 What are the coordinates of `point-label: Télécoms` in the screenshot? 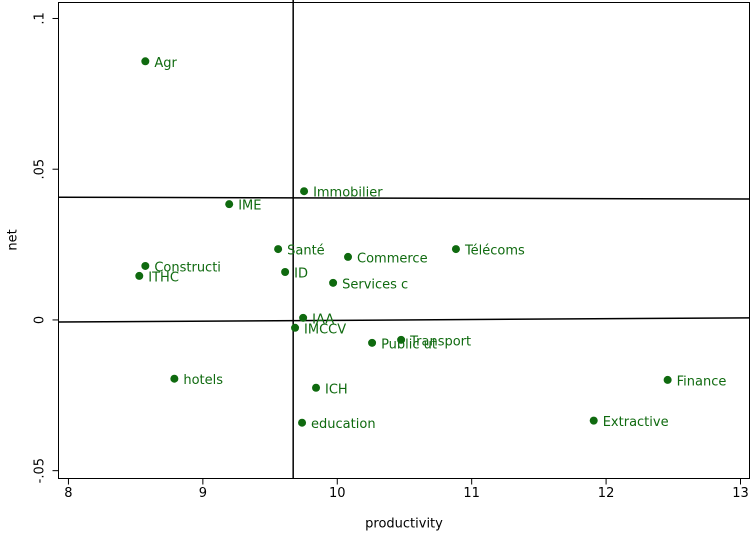 It's located at (494, 251).